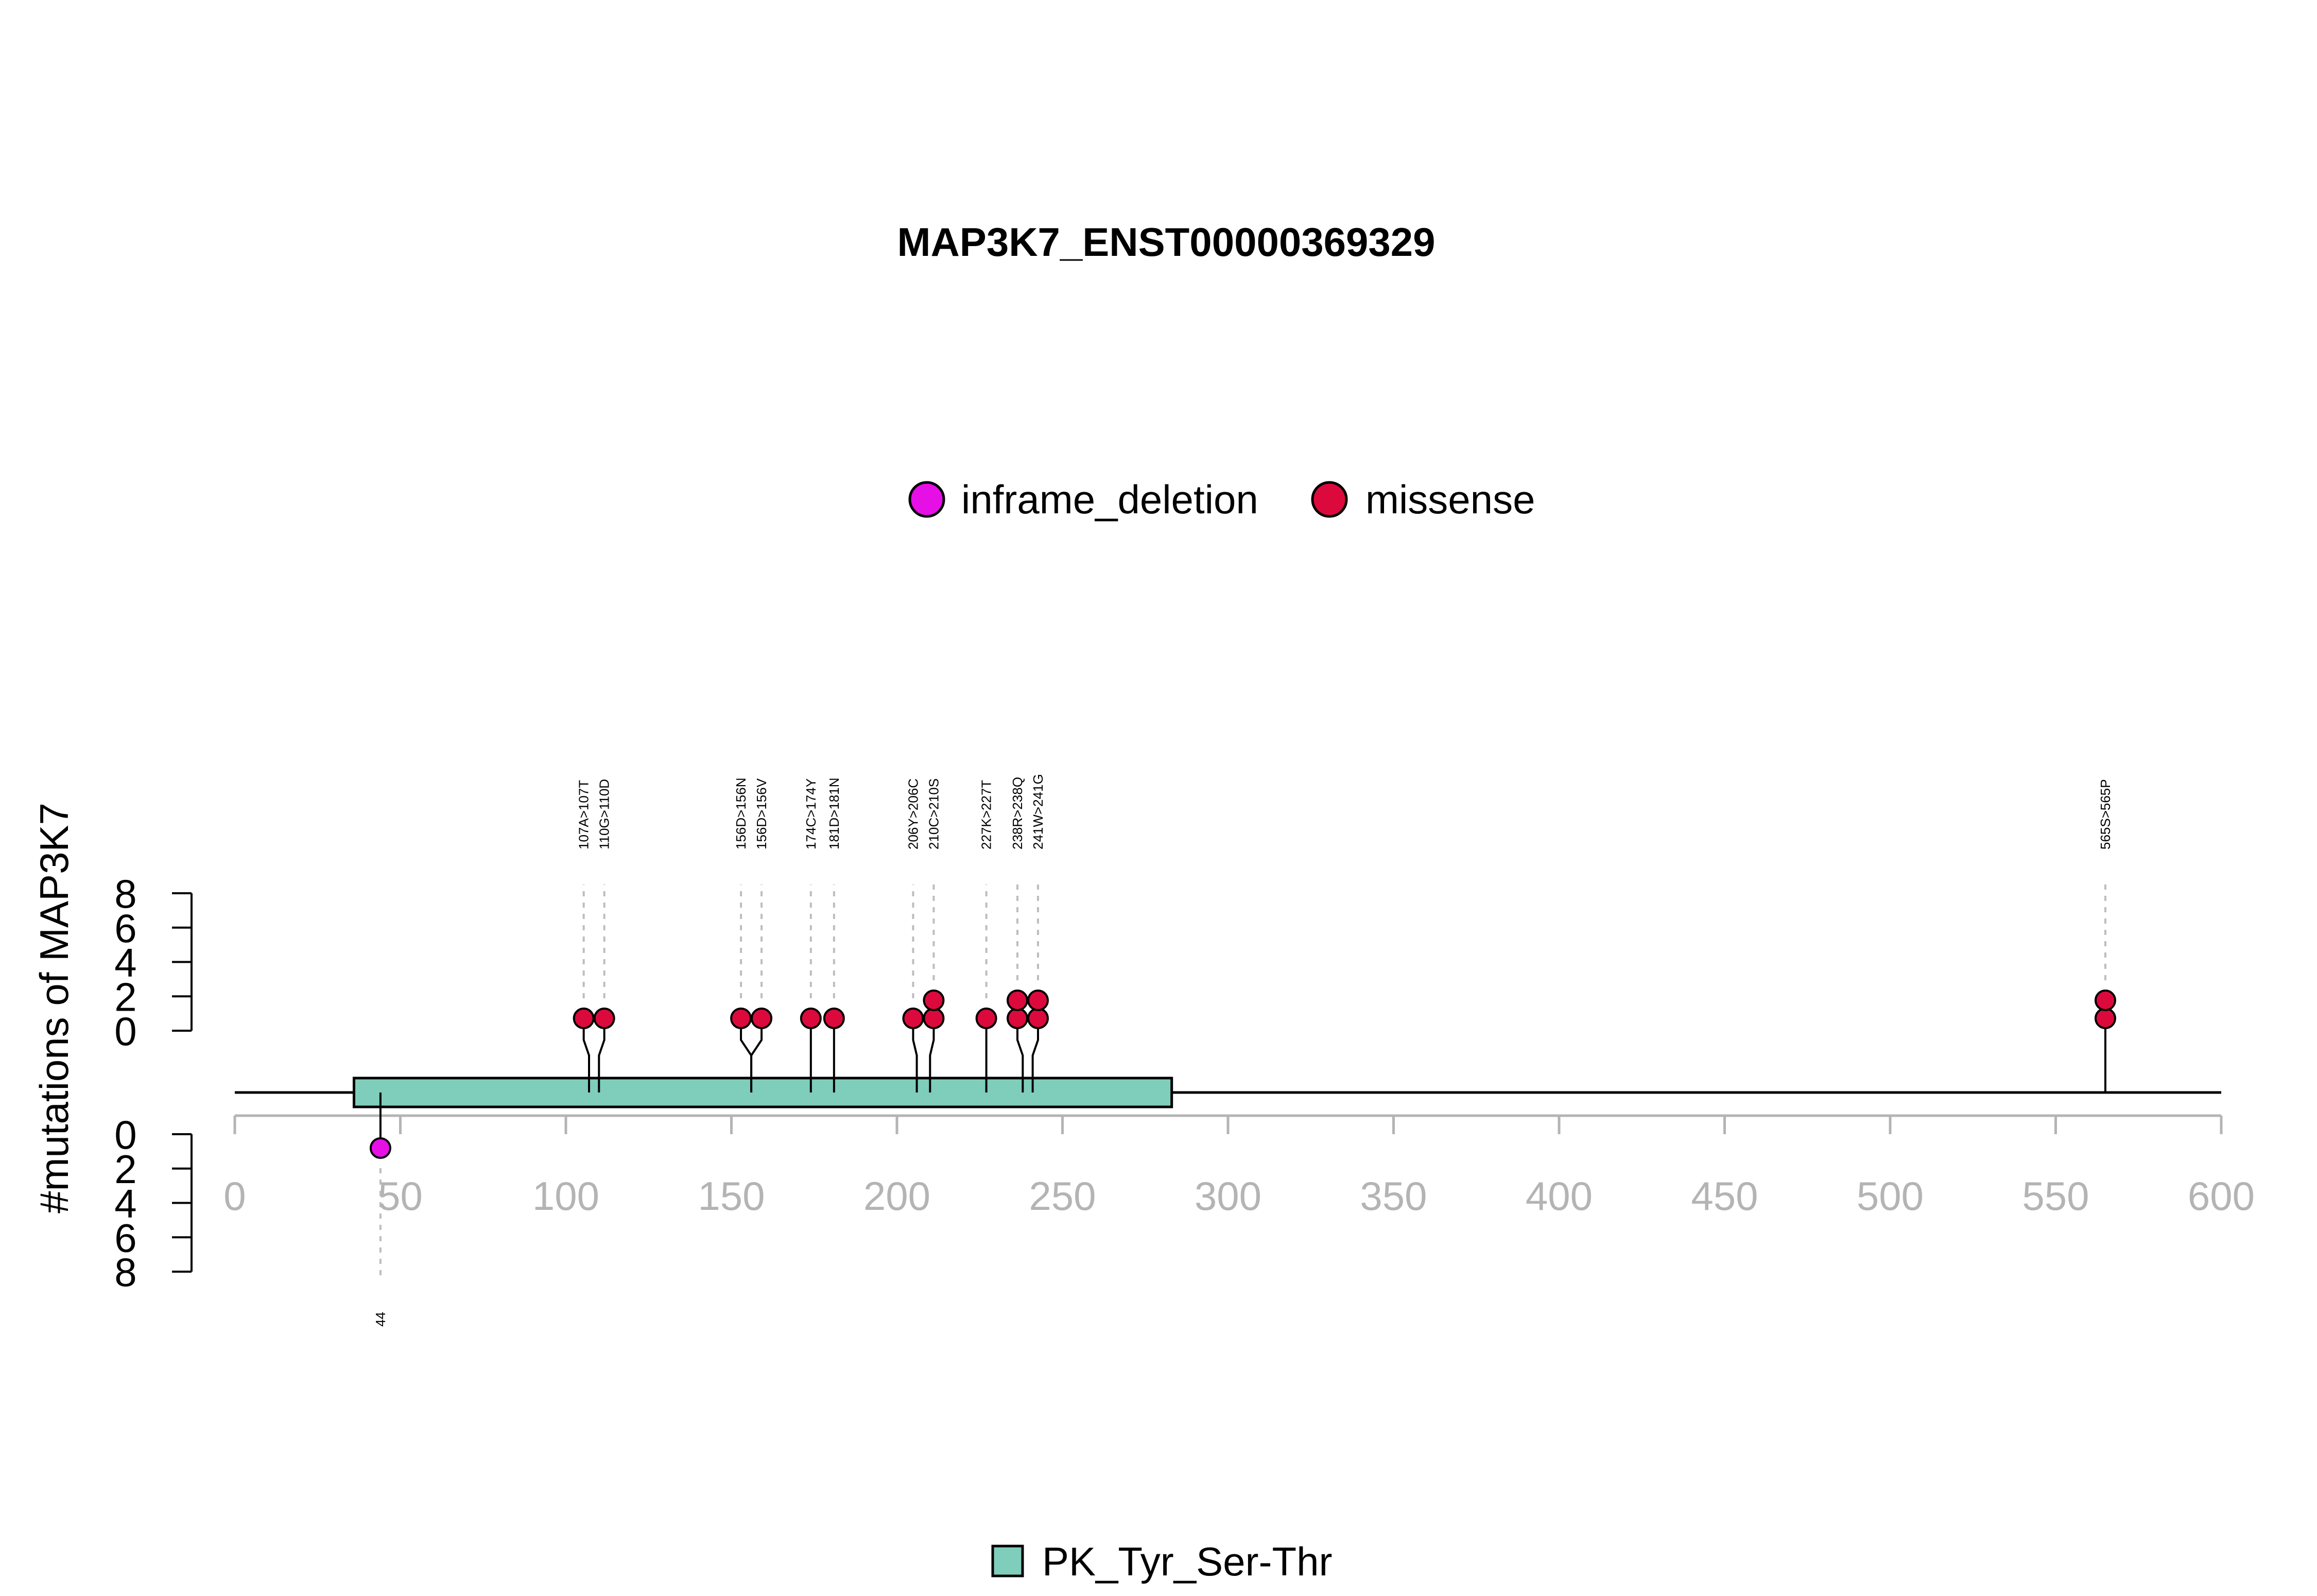  I want to click on y-axis-label: #mutations of MAP3K7, so click(54, 1008).